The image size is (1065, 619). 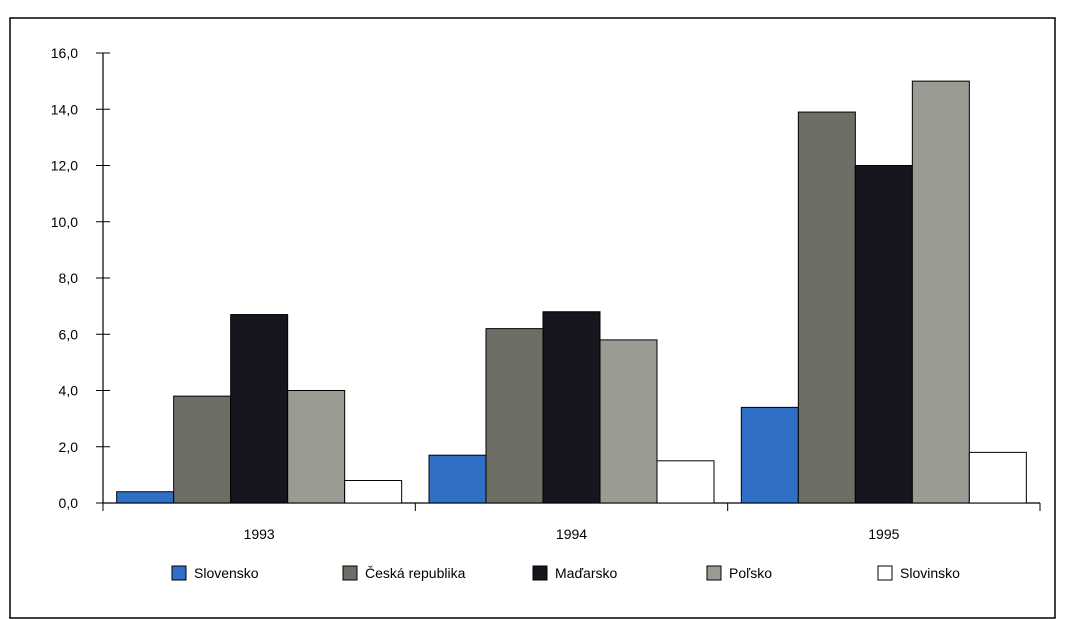 I want to click on y-tick-label: 4,0, so click(x=69, y=391).